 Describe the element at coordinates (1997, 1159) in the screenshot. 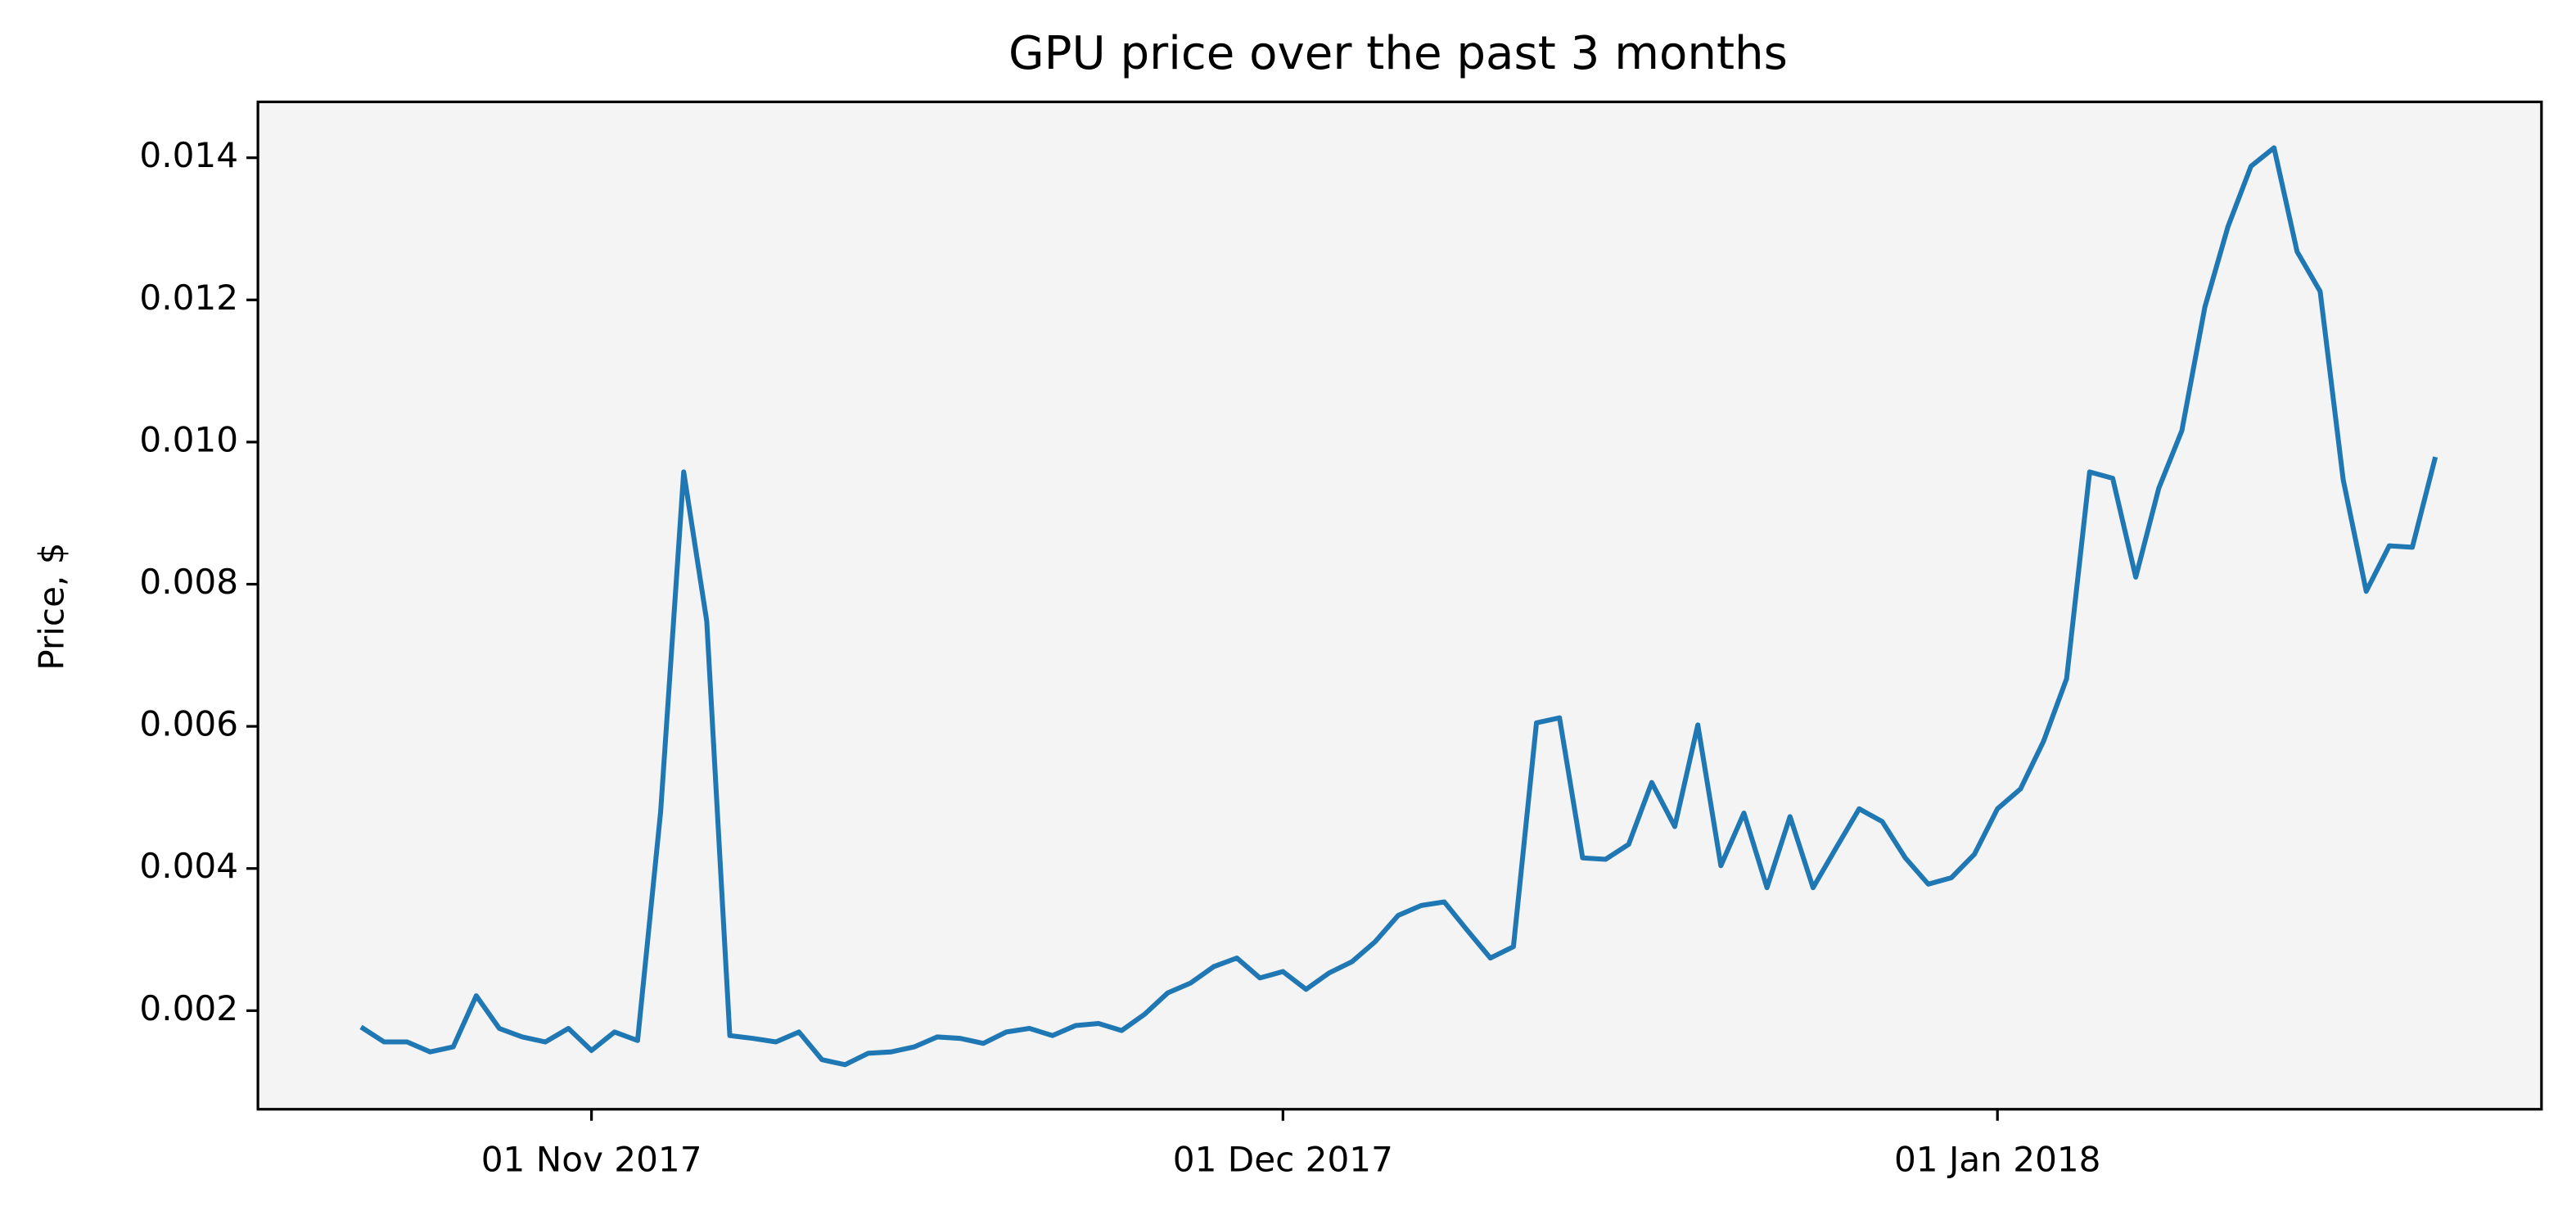

I see `x-tick-label: 01 Jan 2018` at that location.